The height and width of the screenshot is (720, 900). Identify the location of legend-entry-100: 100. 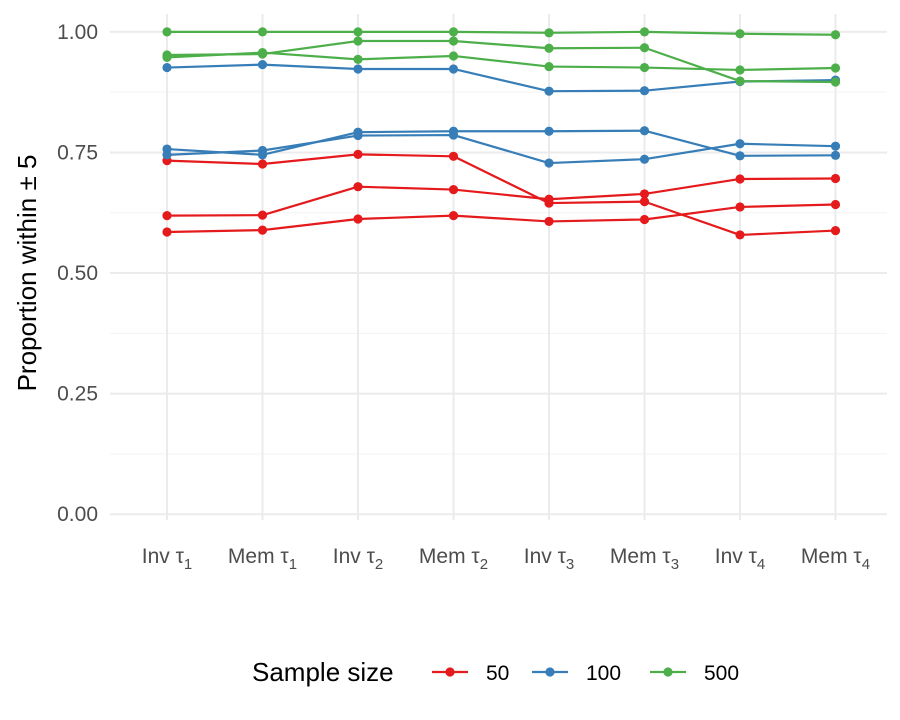
(576, 673).